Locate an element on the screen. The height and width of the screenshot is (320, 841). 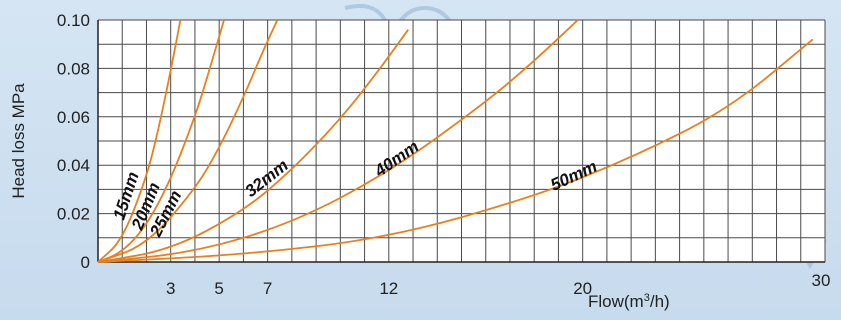
x-tick-label: 3 is located at coordinates (170, 288).